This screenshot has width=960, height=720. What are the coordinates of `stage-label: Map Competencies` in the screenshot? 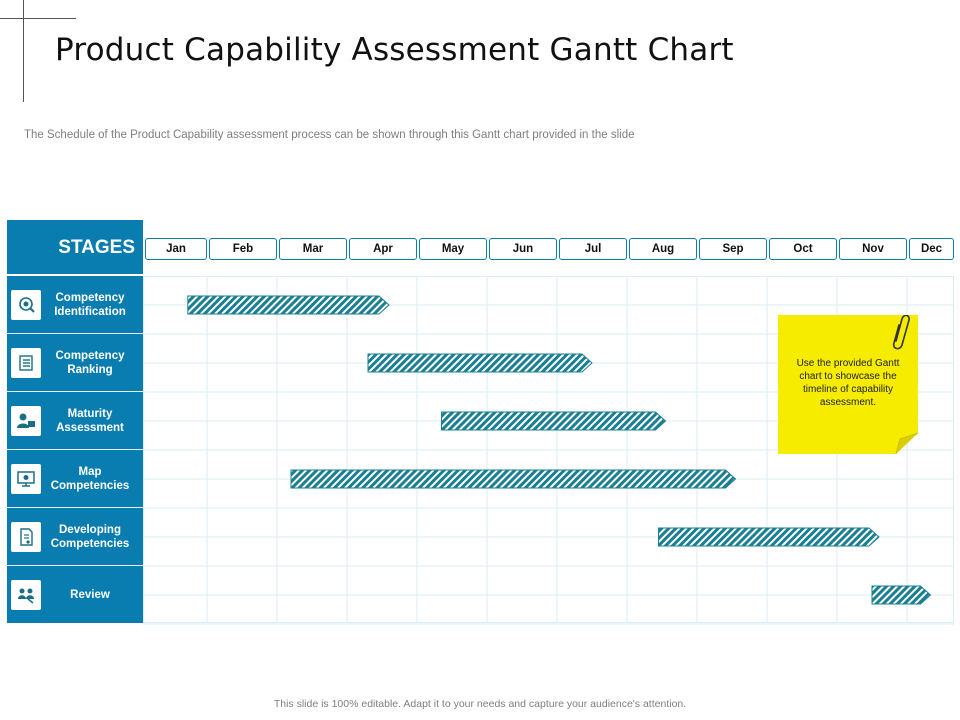 It's located at (90, 479).